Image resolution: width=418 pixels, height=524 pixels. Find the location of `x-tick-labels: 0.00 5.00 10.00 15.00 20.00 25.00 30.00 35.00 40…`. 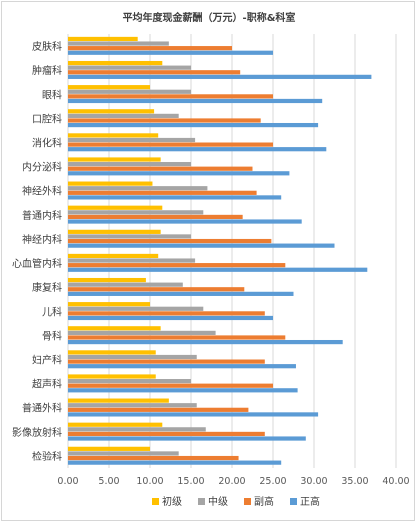

x-tick-labels: 0.00 5.00 10.00 15.00 20.00 25.00 30.00 35.00 40… is located at coordinates (233, 481).